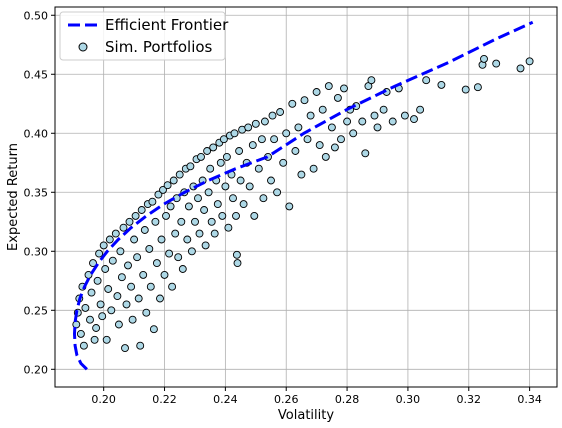  Describe the element at coordinates (408, 399) in the screenshot. I see `x-tick-label: 0.30` at that location.